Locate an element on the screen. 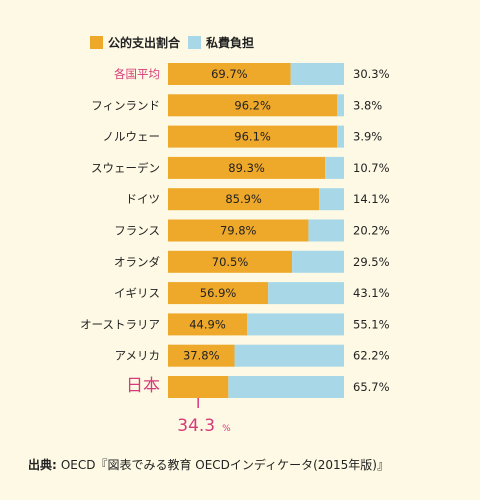  legend-label: 公的支出割合 is located at coordinates (144, 42).